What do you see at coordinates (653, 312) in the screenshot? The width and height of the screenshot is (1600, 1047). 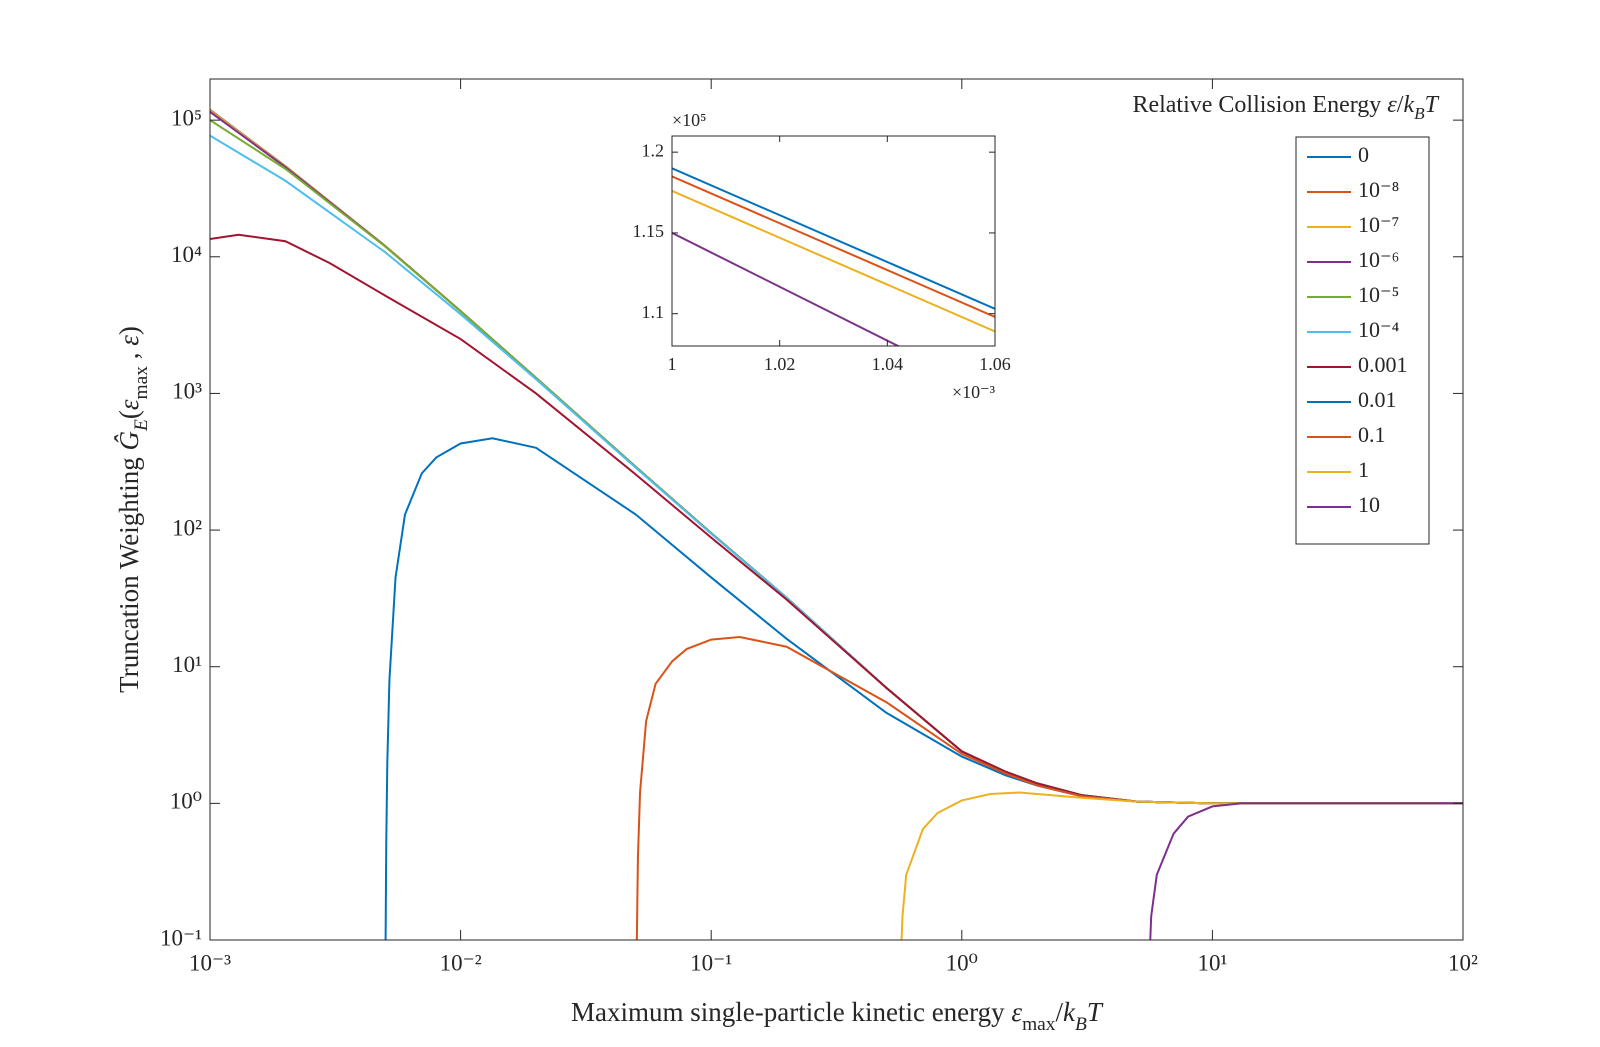 I see `y-tick-label: 1.1` at bounding box center [653, 312].